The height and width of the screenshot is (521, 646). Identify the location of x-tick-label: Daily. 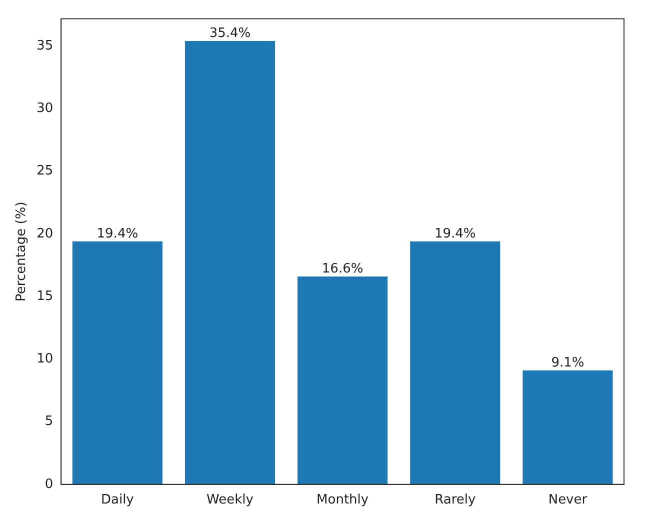
(117, 500).